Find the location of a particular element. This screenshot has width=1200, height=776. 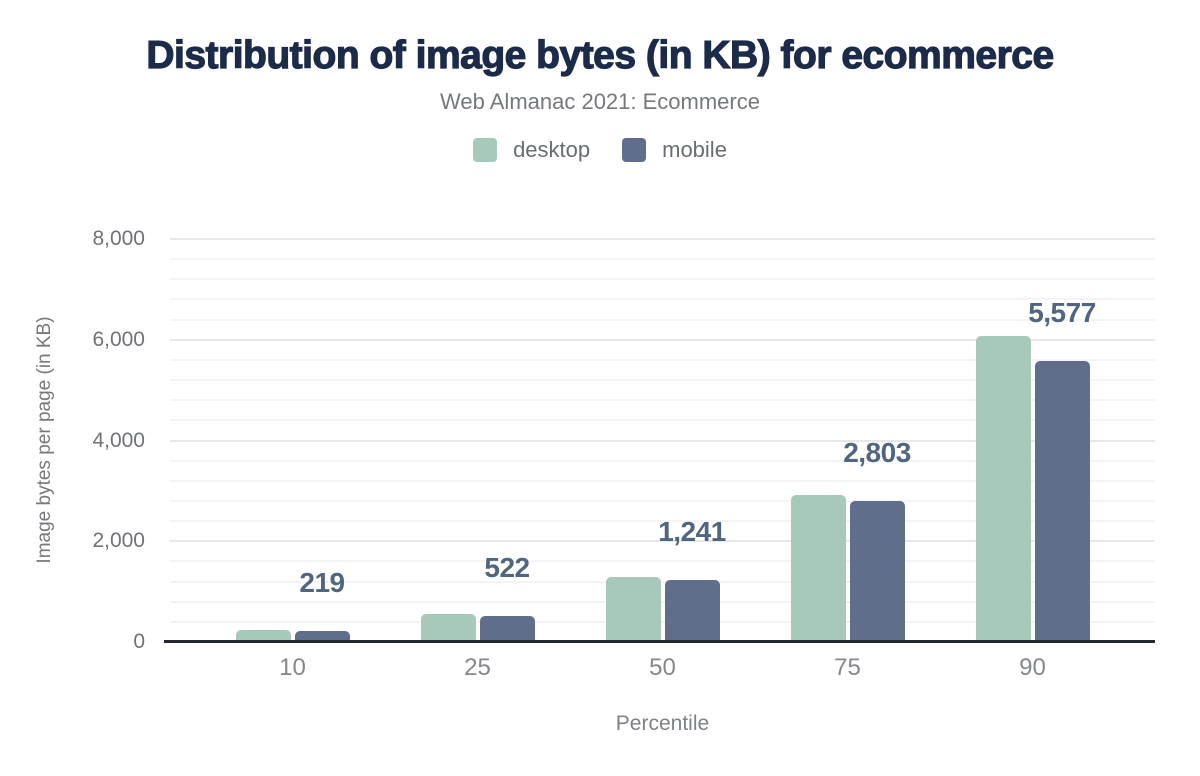

legend-label: desktop is located at coordinates (552, 149).